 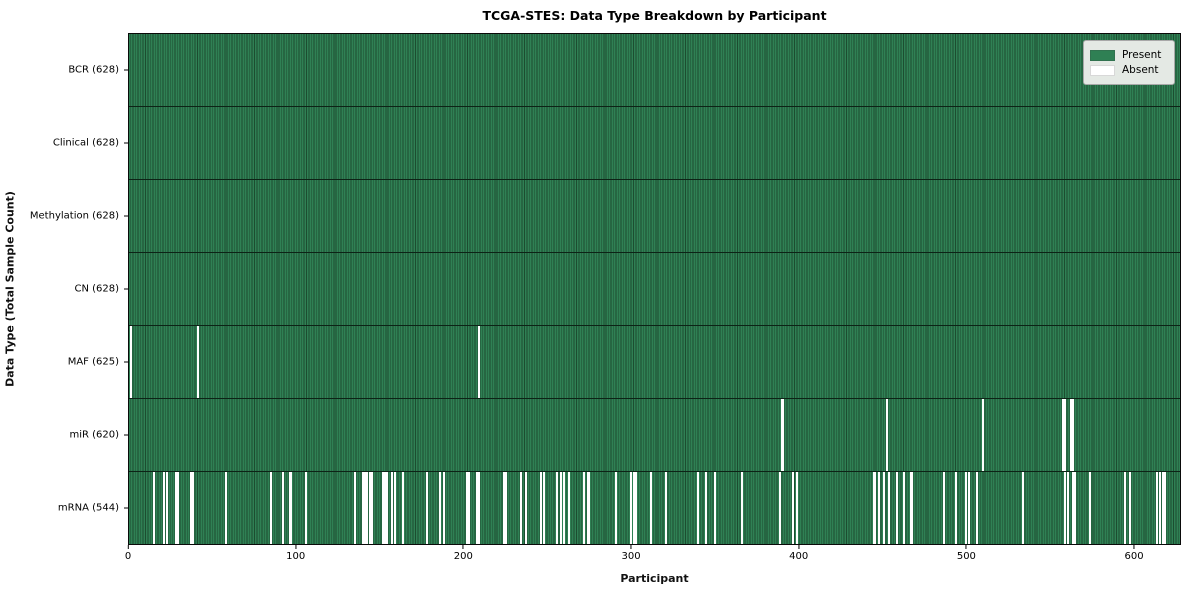 I want to click on legend: Present Absent, so click(x=1129, y=62).